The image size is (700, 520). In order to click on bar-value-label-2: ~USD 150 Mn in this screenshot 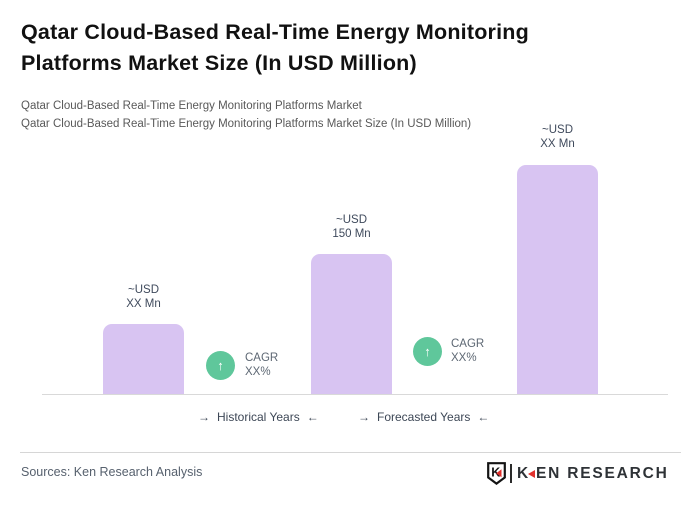, I will do `click(352, 227)`.